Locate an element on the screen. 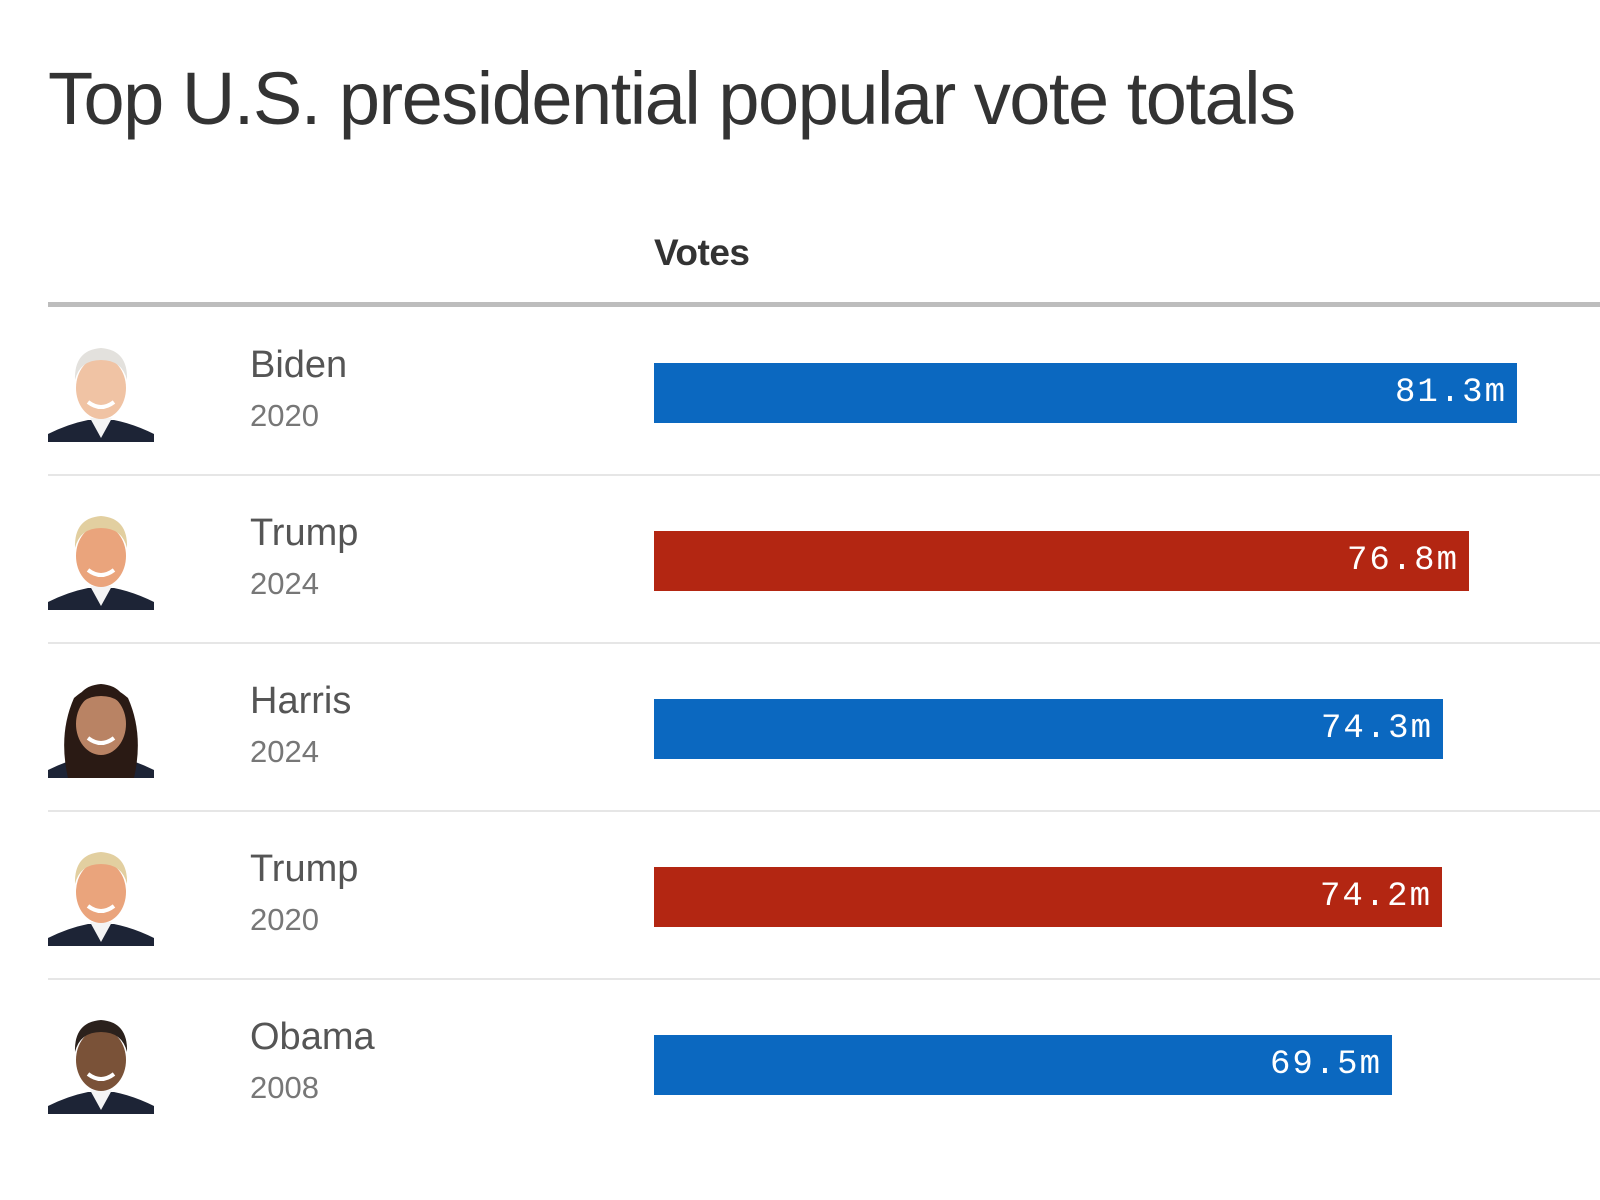 The height and width of the screenshot is (1200, 1600). table-row: Biden 2020 81.3m is located at coordinates (824, 392).